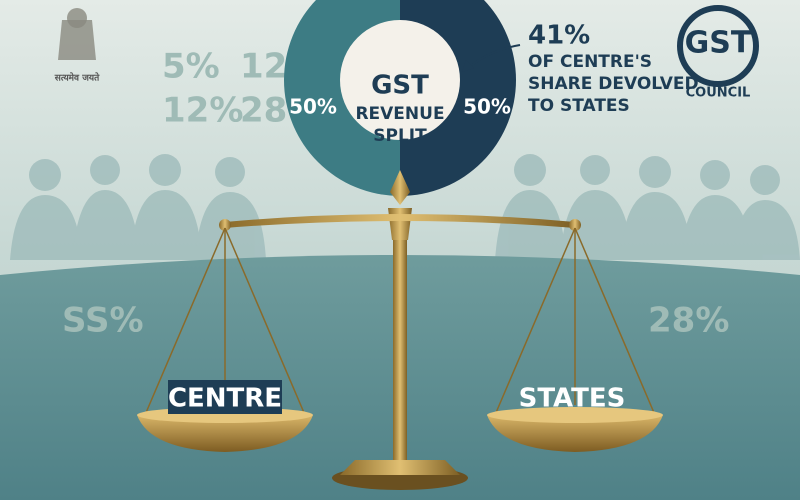 Image resolution: width=800 pixels, height=500 pixels. Describe the element at coordinates (399, 114) in the screenshot. I see `center-text: REVENUE` at that location.